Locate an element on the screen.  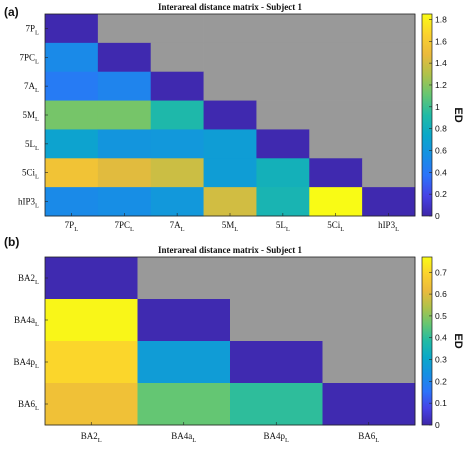
panel-a-xtick-label: 5LL is located at coordinates (283, 226).